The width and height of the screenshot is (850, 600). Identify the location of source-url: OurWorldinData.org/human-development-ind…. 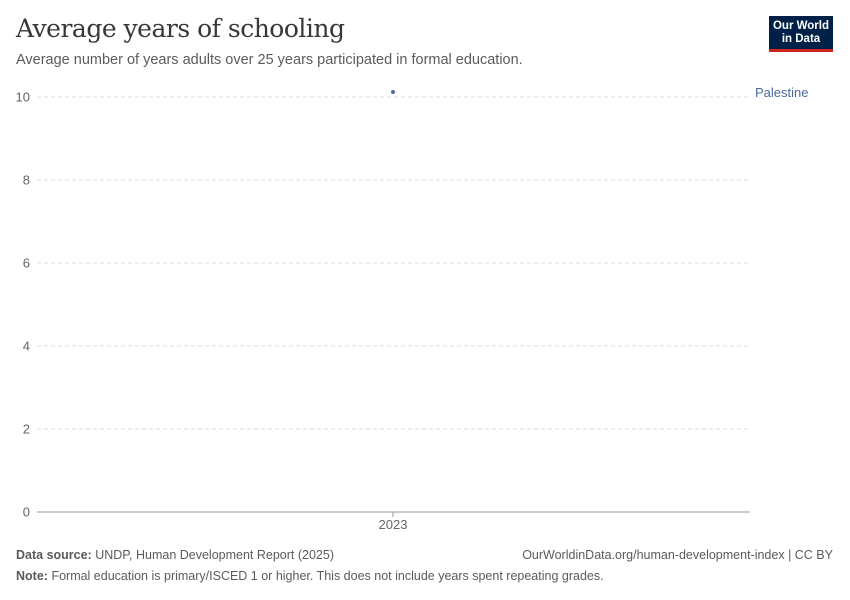
(677, 555).